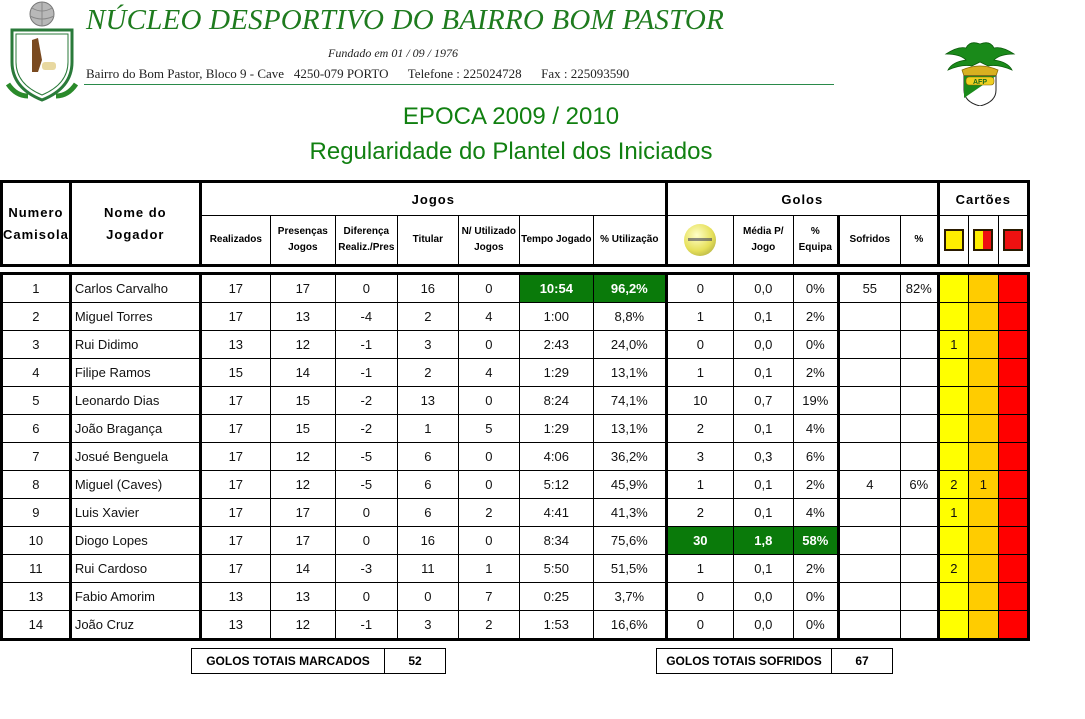  I want to click on cell-numero: 13, so click(36, 596).